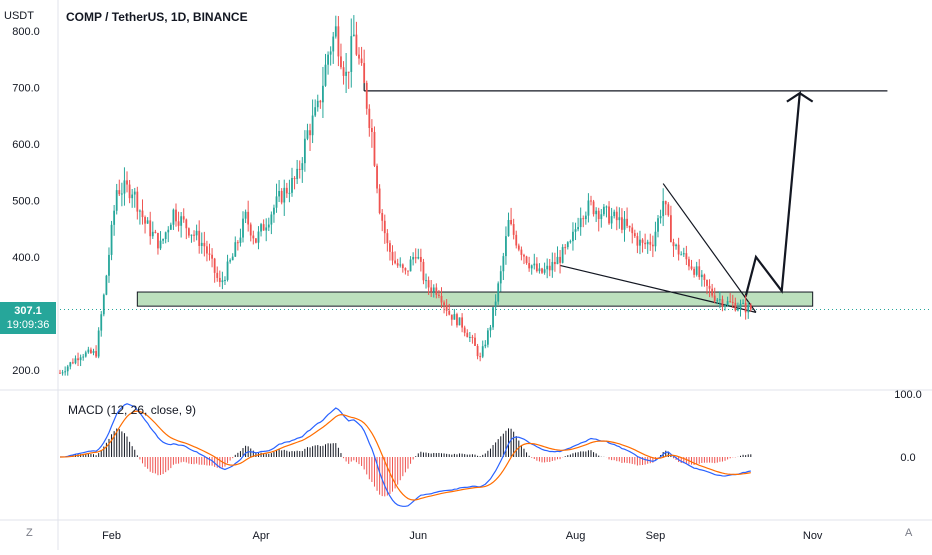 The width and height of the screenshot is (932, 555). What do you see at coordinates (418, 536) in the screenshot?
I see `time-tick-label: Jun` at bounding box center [418, 536].